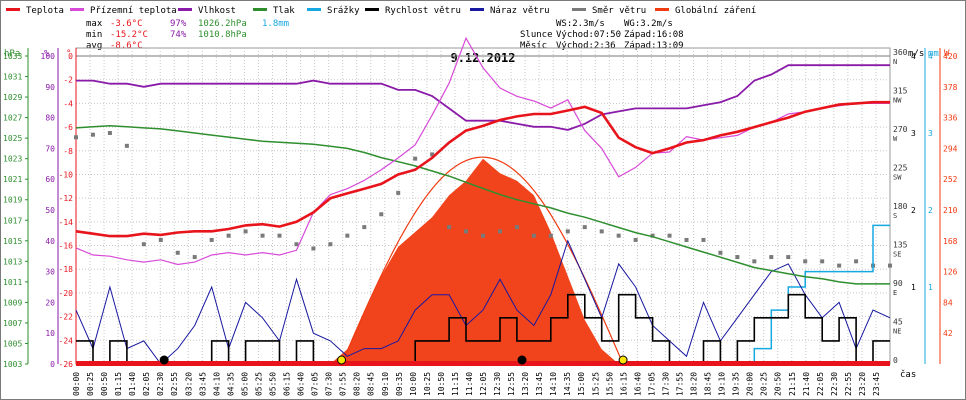 This screenshot has height=400, width=966. I want to click on x-tick-label: 15:00, so click(581, 384).